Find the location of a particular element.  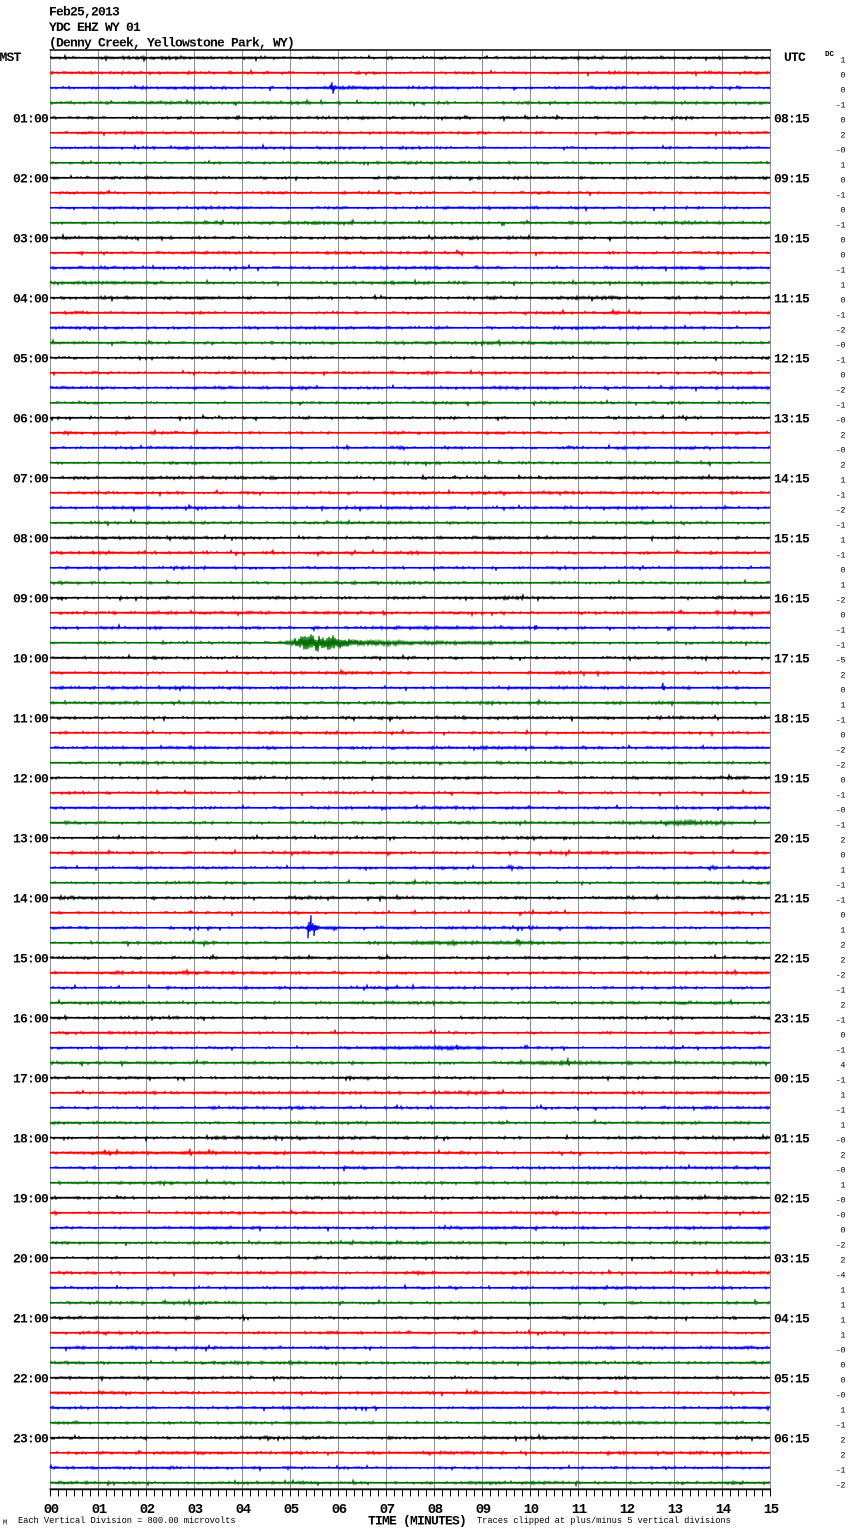

svg-text: 14 is located at coordinates (723, 1510).